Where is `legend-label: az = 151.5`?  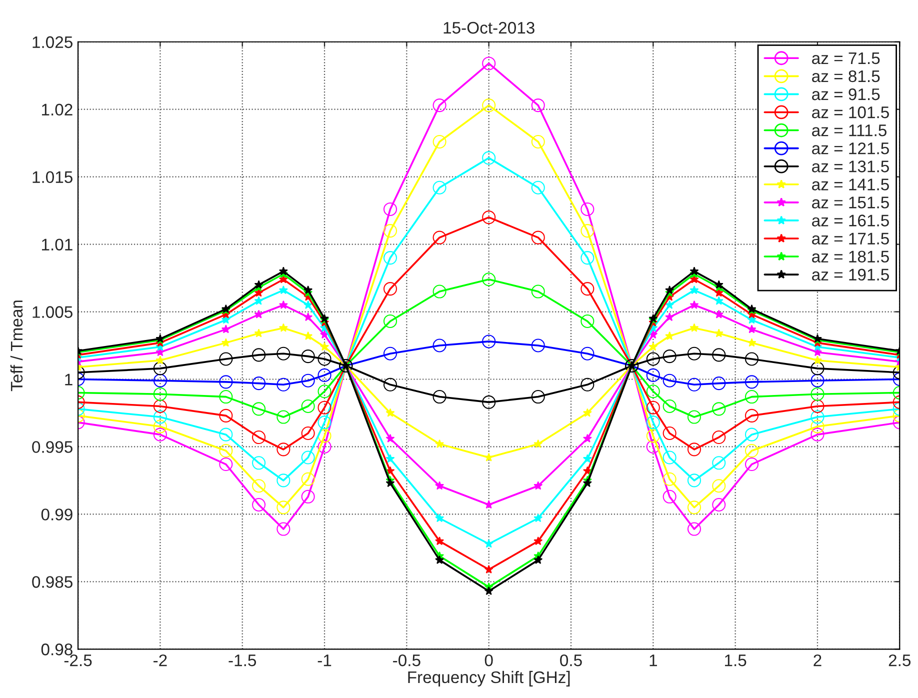 legend-label: az = 151.5 is located at coordinates (850, 202).